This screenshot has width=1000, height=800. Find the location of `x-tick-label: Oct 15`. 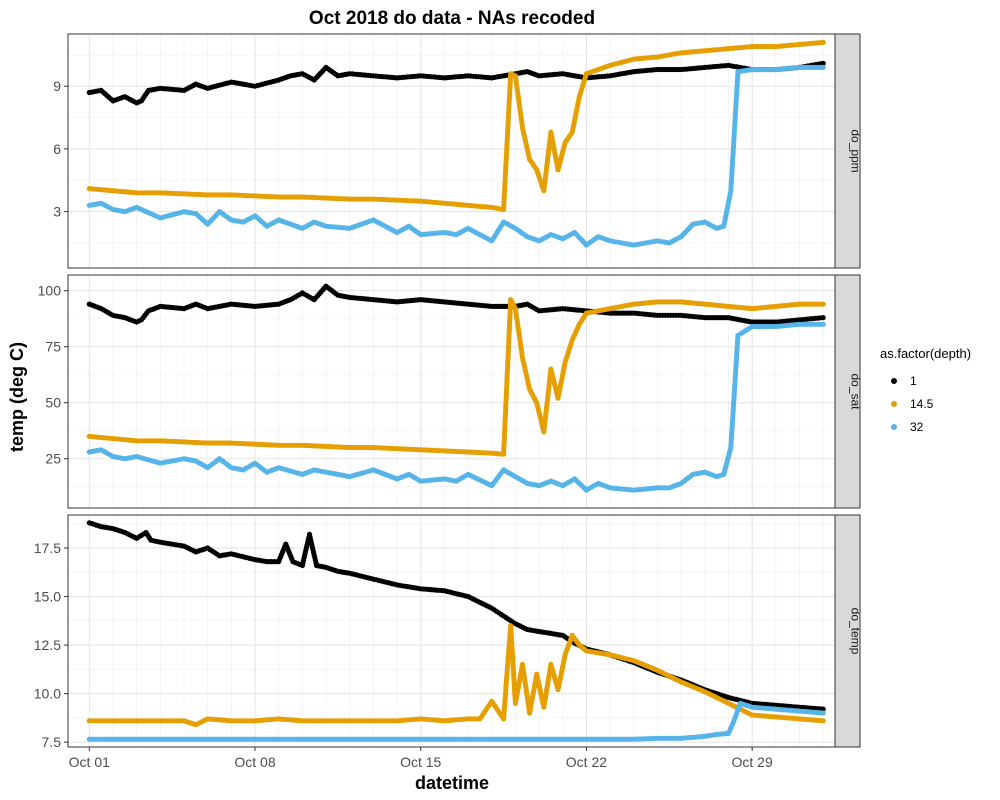

x-tick-label: Oct 15 is located at coordinates (420, 762).